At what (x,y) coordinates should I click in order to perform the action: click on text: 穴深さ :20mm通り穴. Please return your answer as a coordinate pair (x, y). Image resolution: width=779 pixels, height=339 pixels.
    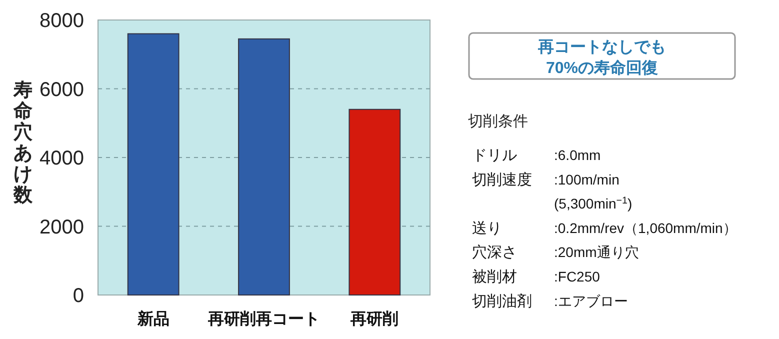
    Looking at the image, I should click on (555, 253).